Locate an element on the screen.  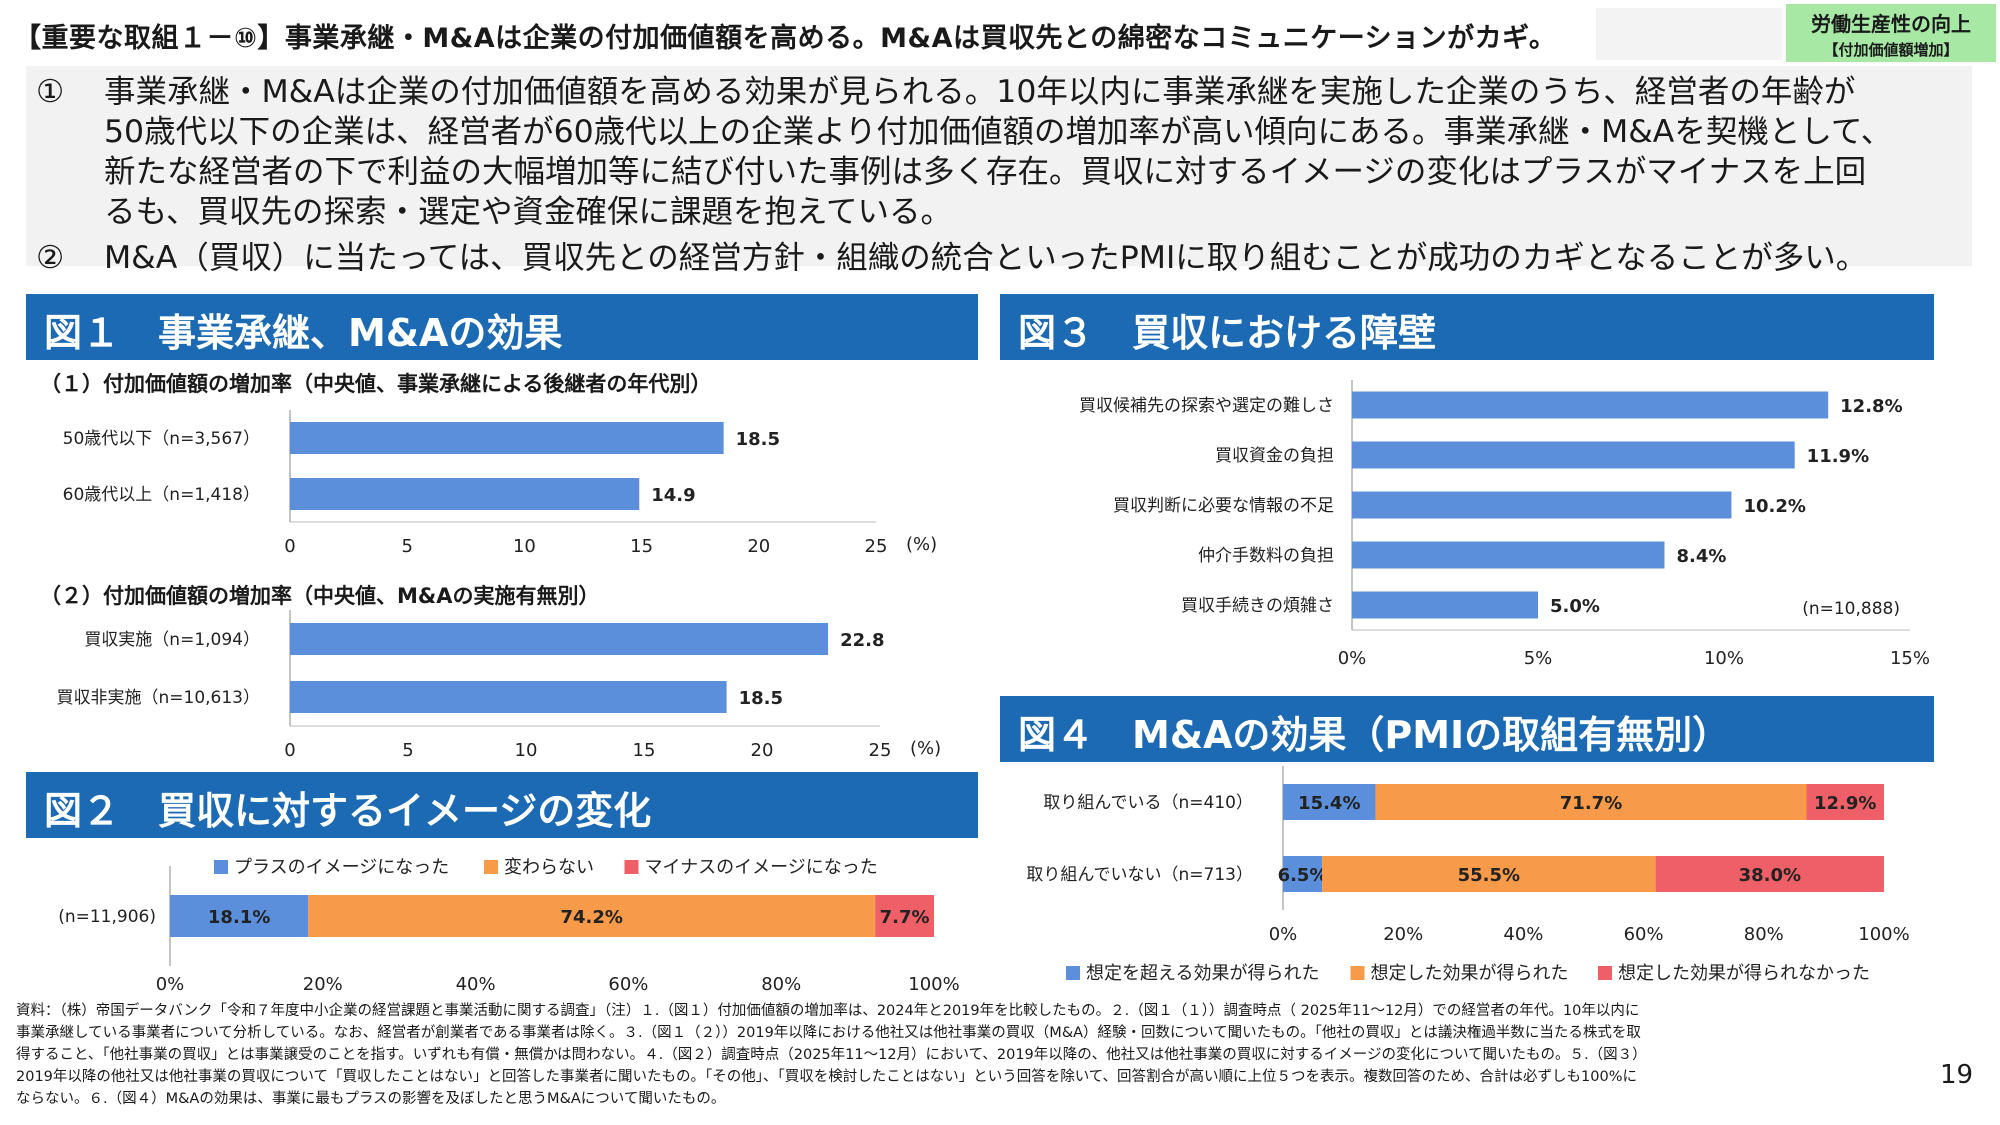
title-spacer is located at coordinates (1689, 34).